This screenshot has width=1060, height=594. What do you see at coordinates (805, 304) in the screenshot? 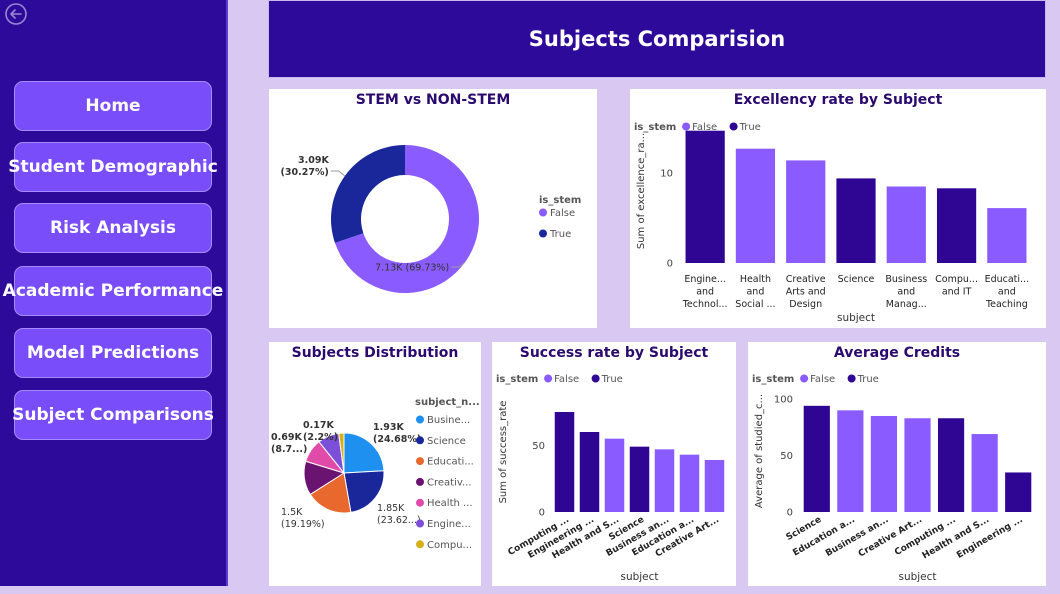
I see `x-tick-label: Design` at bounding box center [805, 304].